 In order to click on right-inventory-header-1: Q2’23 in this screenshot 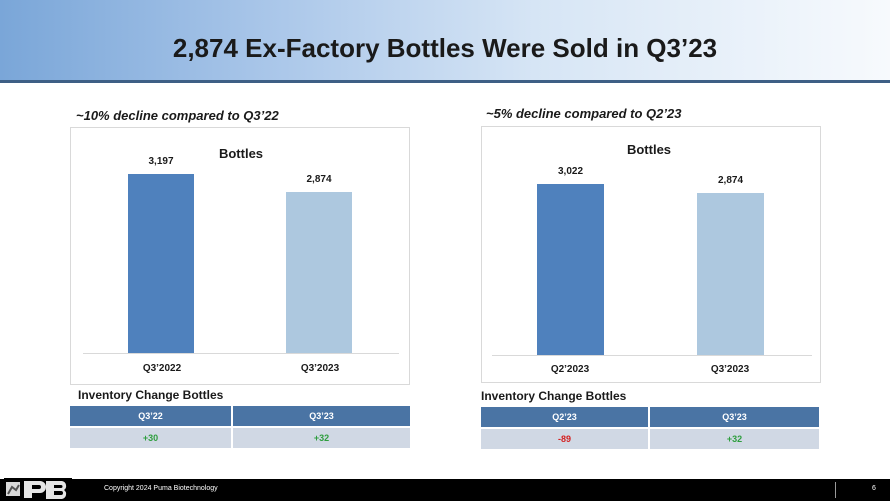, I will do `click(564, 417)`.